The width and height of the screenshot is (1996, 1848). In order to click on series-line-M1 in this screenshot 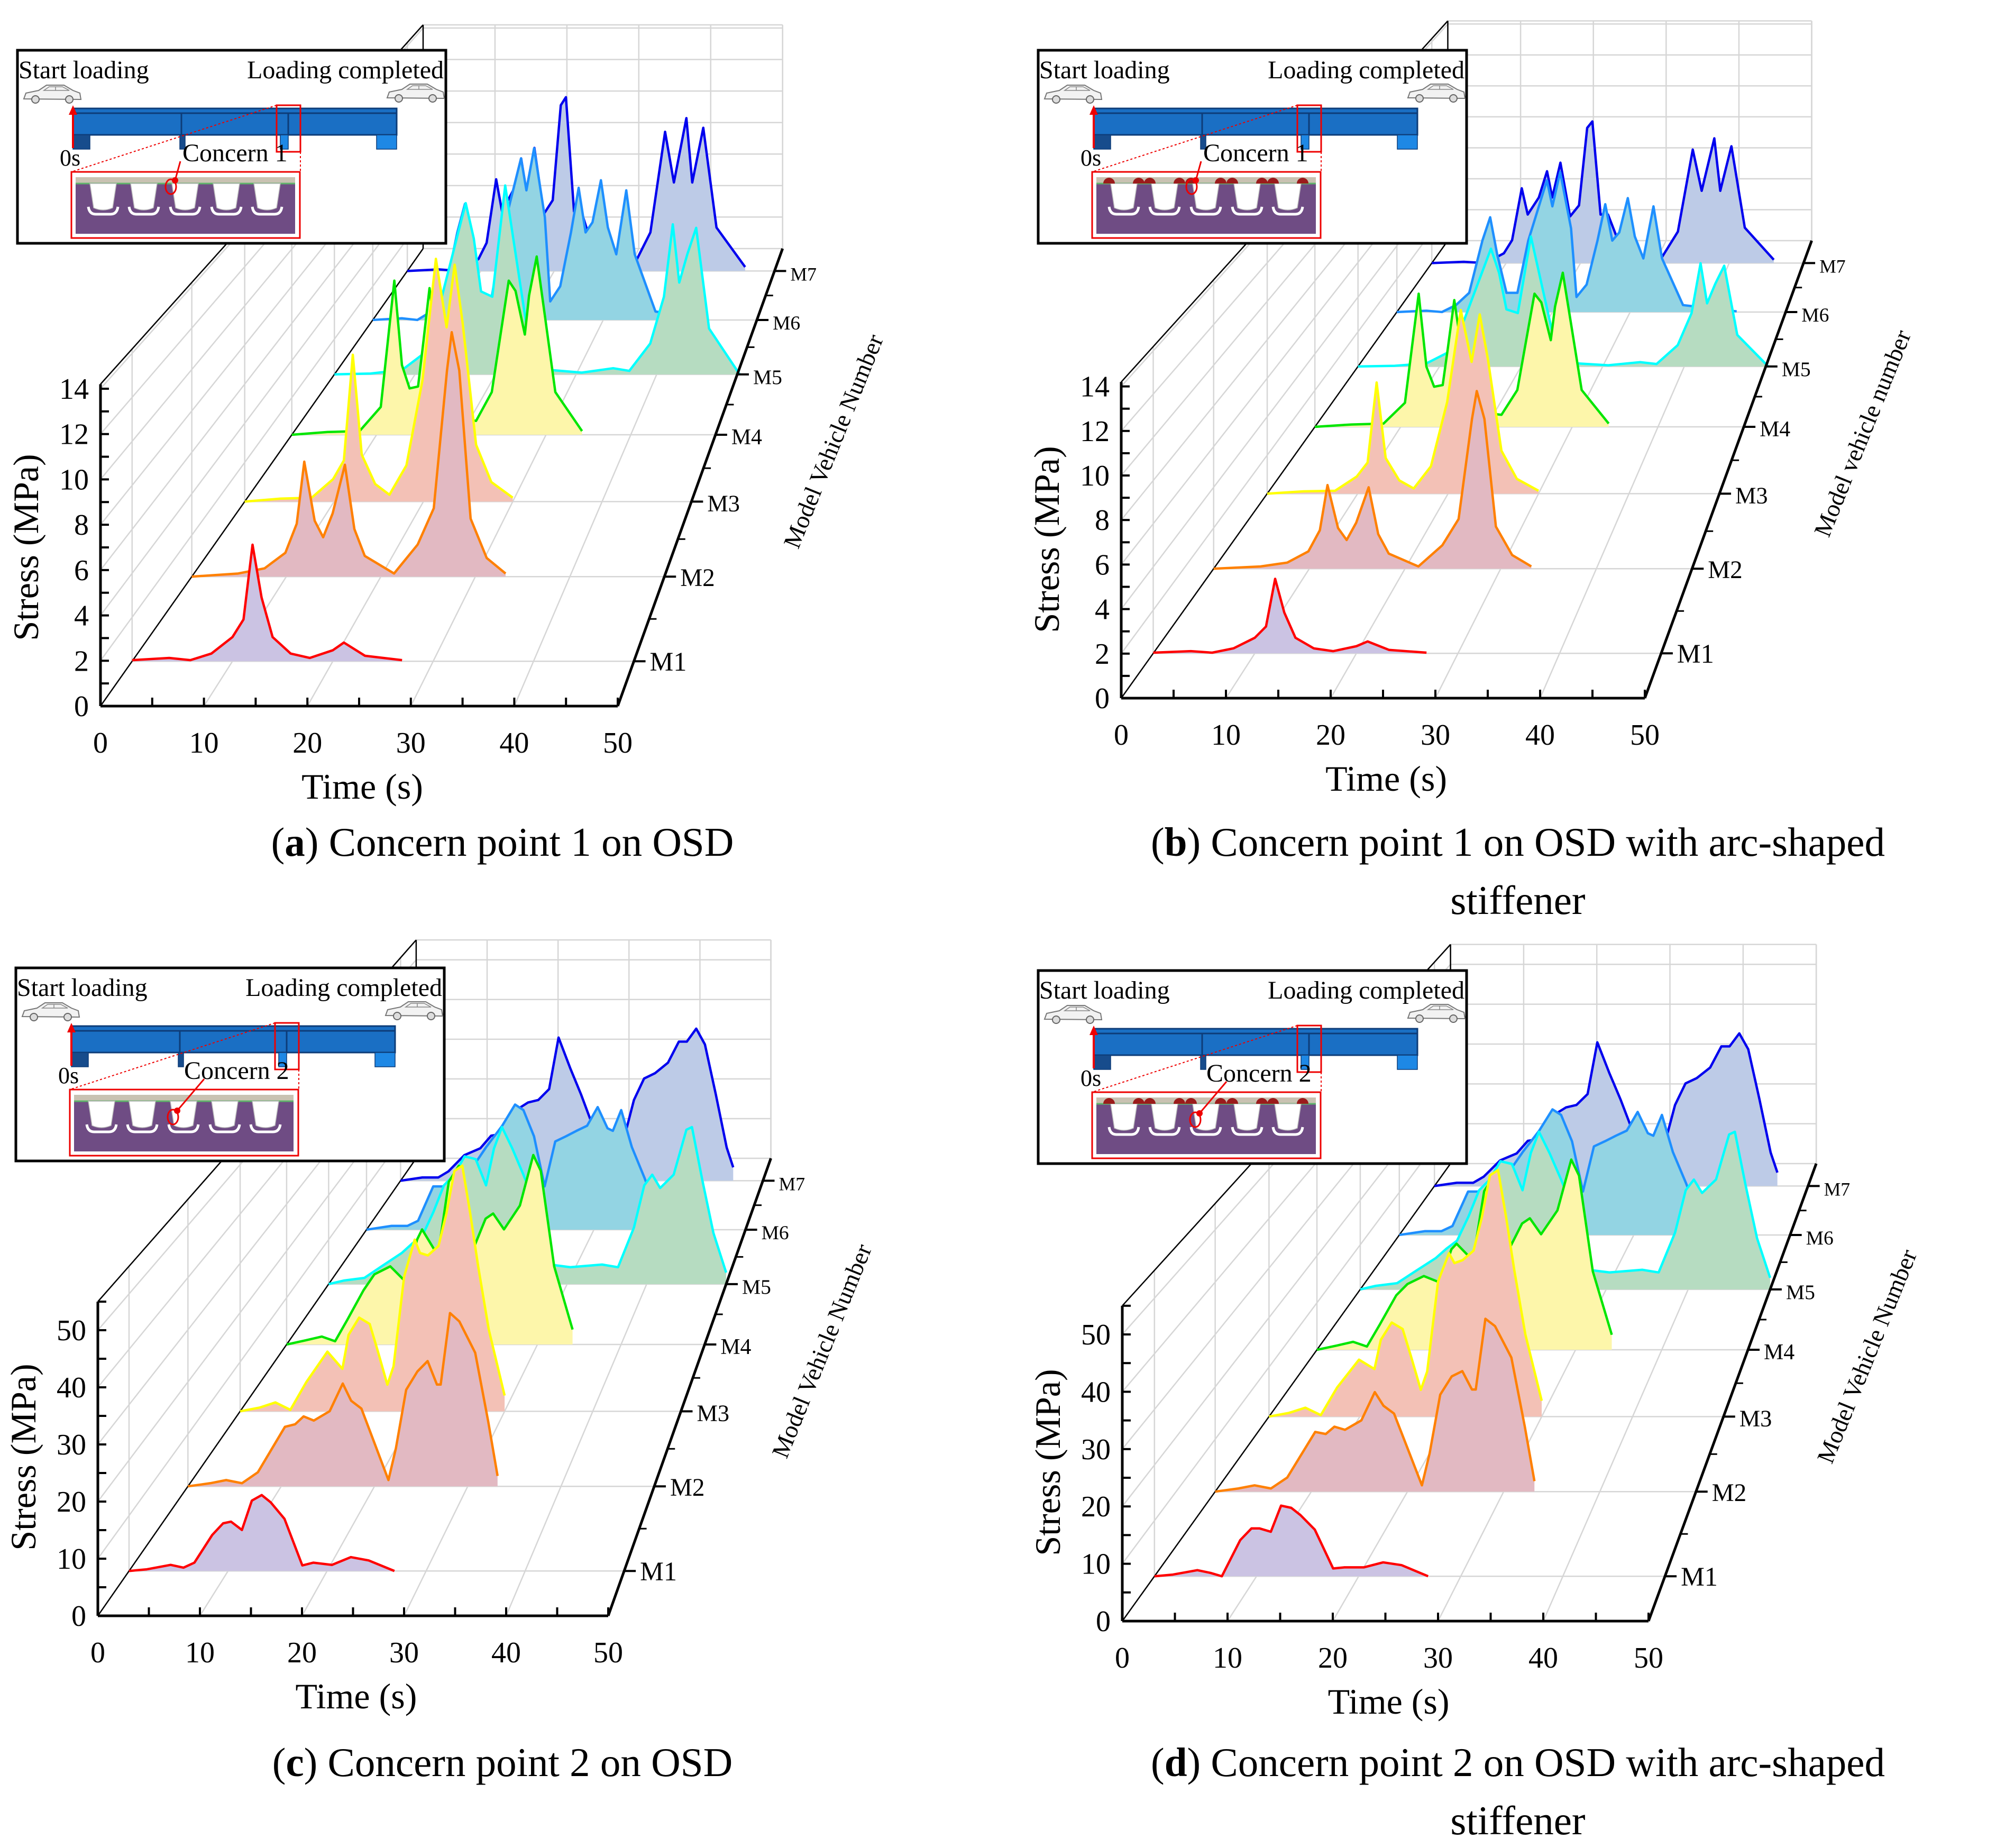, I will do `click(1291, 1541)`.